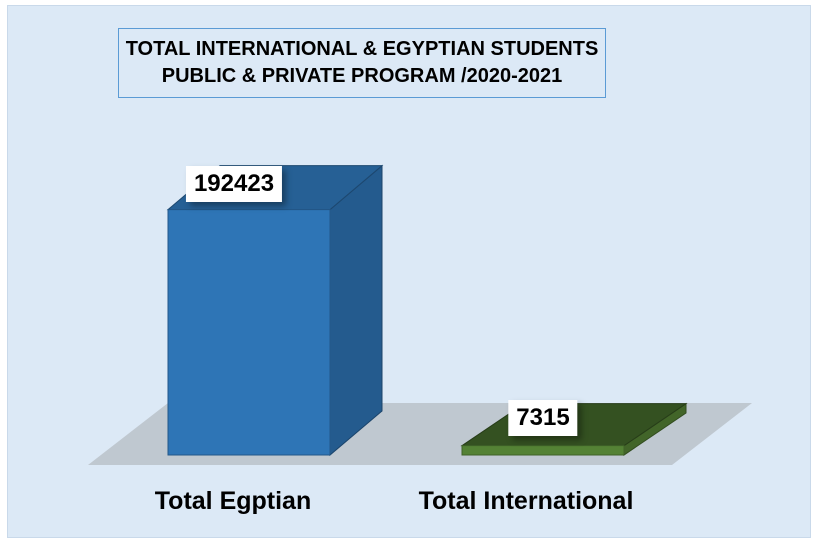  Describe the element at coordinates (362, 76) in the screenshot. I see `chart-title-line-2: PUBLIC & PRIVATE PROGRAM /2020-2021` at that location.